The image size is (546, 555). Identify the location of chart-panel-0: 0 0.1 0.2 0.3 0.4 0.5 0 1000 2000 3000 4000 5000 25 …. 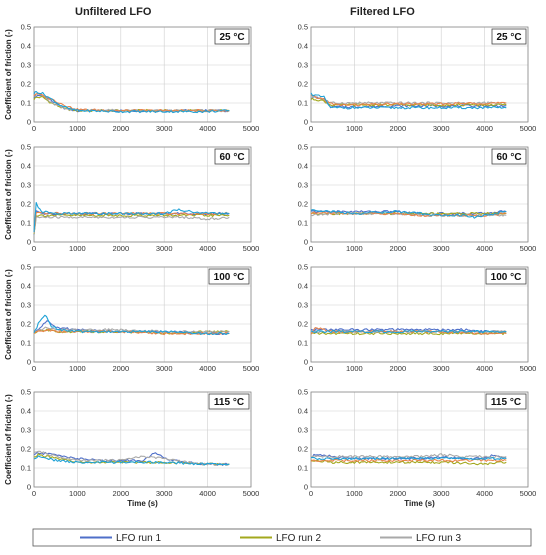
(131, 78).